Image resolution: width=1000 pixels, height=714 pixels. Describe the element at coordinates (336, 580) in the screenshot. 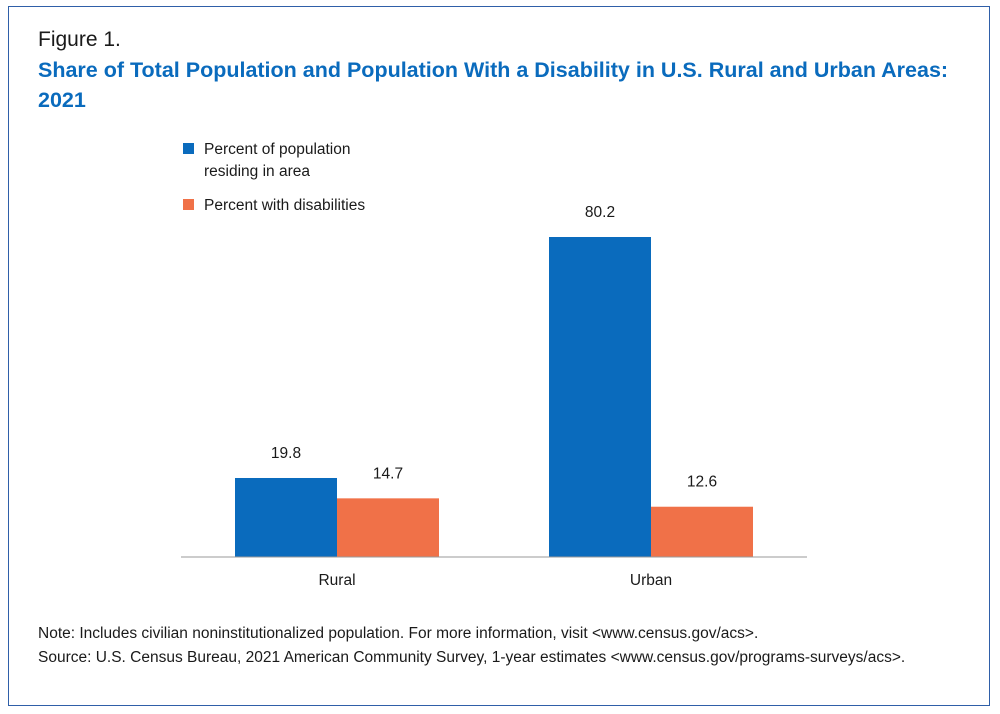

I see `category-label-rural: Rural` at that location.